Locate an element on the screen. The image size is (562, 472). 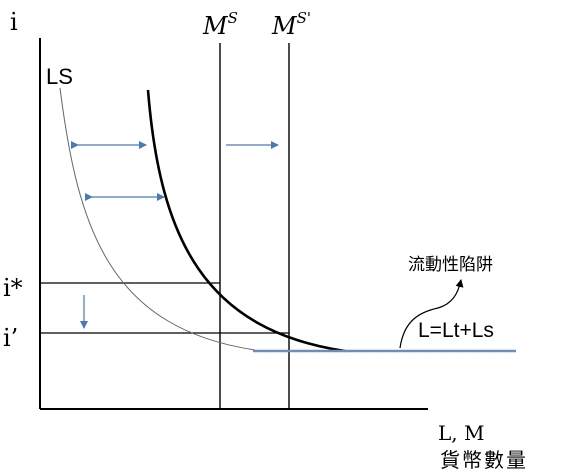
i-star-label: i* is located at coordinates (13, 288).